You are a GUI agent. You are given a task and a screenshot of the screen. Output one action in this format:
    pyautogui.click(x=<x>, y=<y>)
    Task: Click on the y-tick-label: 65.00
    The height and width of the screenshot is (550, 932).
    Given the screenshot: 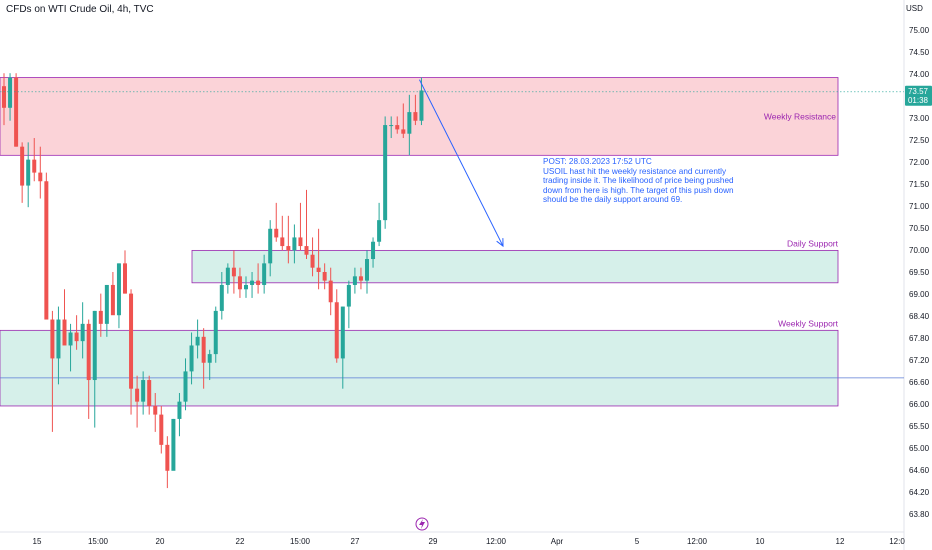 What is the action you would take?
    pyautogui.click(x=919, y=448)
    